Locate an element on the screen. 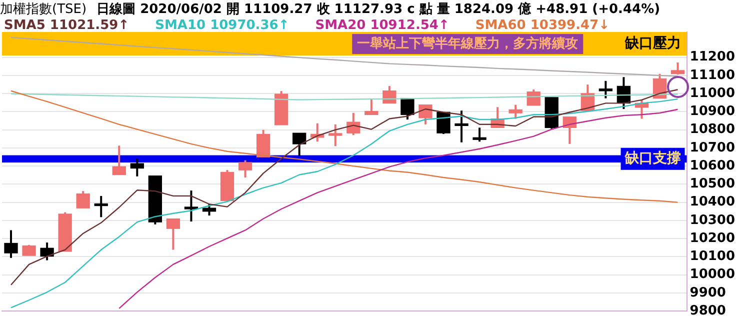  y-tick-label: 11100 is located at coordinates (713, 75).